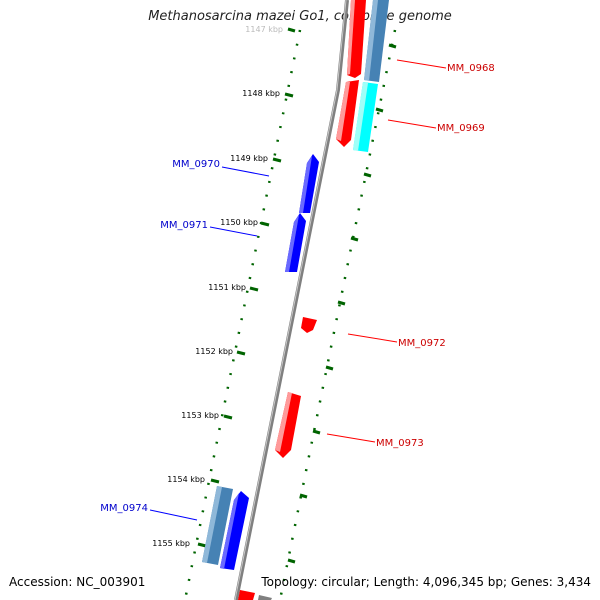 This screenshot has height=600, width=600. Describe the element at coordinates (372, 338) in the screenshot. I see `callout-line-mm0972` at that location.